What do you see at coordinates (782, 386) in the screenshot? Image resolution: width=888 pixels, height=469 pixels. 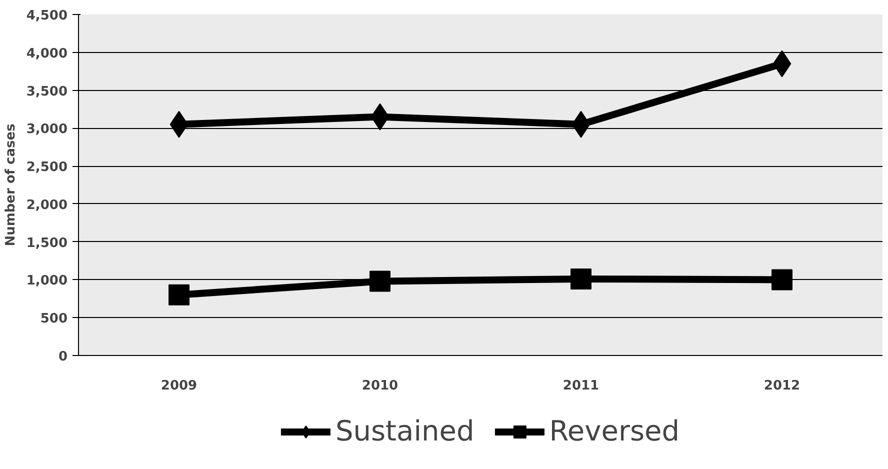 I see `x-tick-label: 2012` at bounding box center [782, 386].